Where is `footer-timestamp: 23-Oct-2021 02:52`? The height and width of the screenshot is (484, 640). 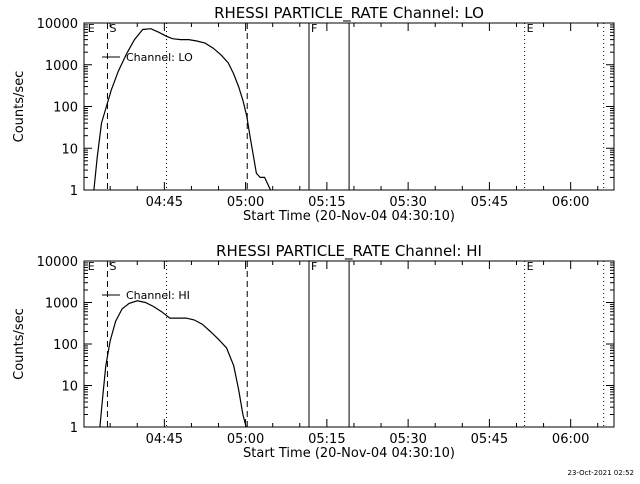 footer-timestamp: 23-Oct-2021 02:52 is located at coordinates (600, 473).